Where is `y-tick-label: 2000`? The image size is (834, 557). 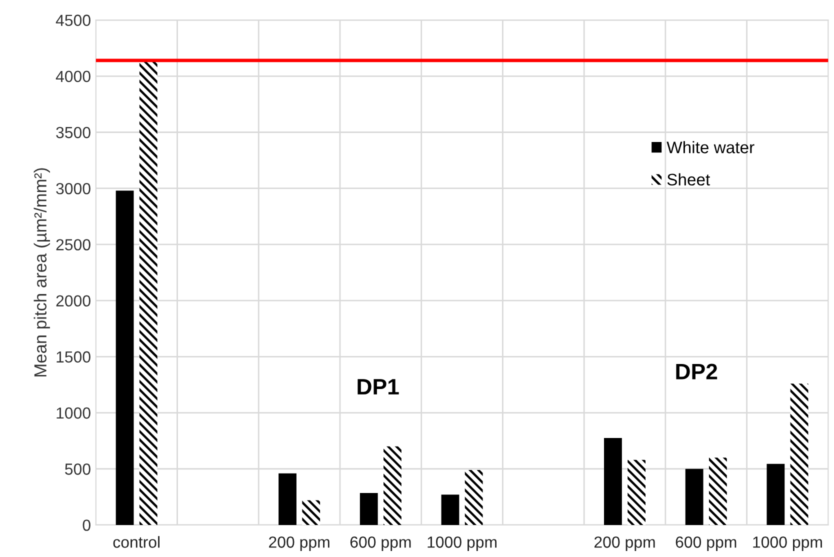
y-tick-label: 2000 is located at coordinates (73, 301).